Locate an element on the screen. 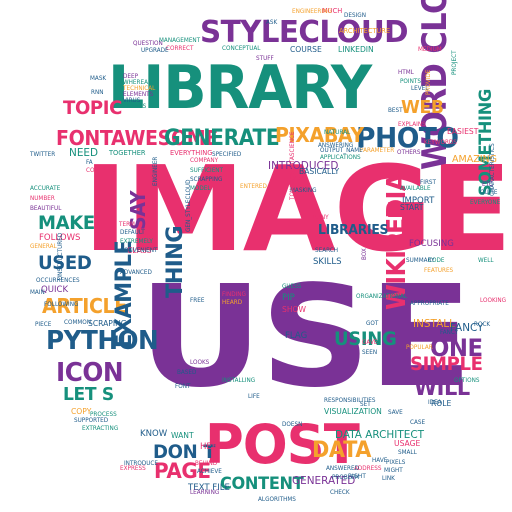 This screenshot has height=512, width=512. cloud-word: CONTAINS is located at coordinates (101, 170).